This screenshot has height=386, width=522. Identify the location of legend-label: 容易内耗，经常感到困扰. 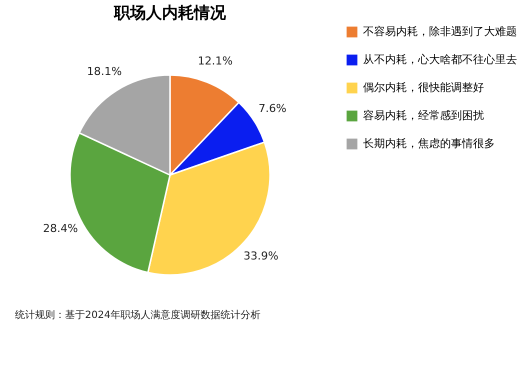
(423, 115).